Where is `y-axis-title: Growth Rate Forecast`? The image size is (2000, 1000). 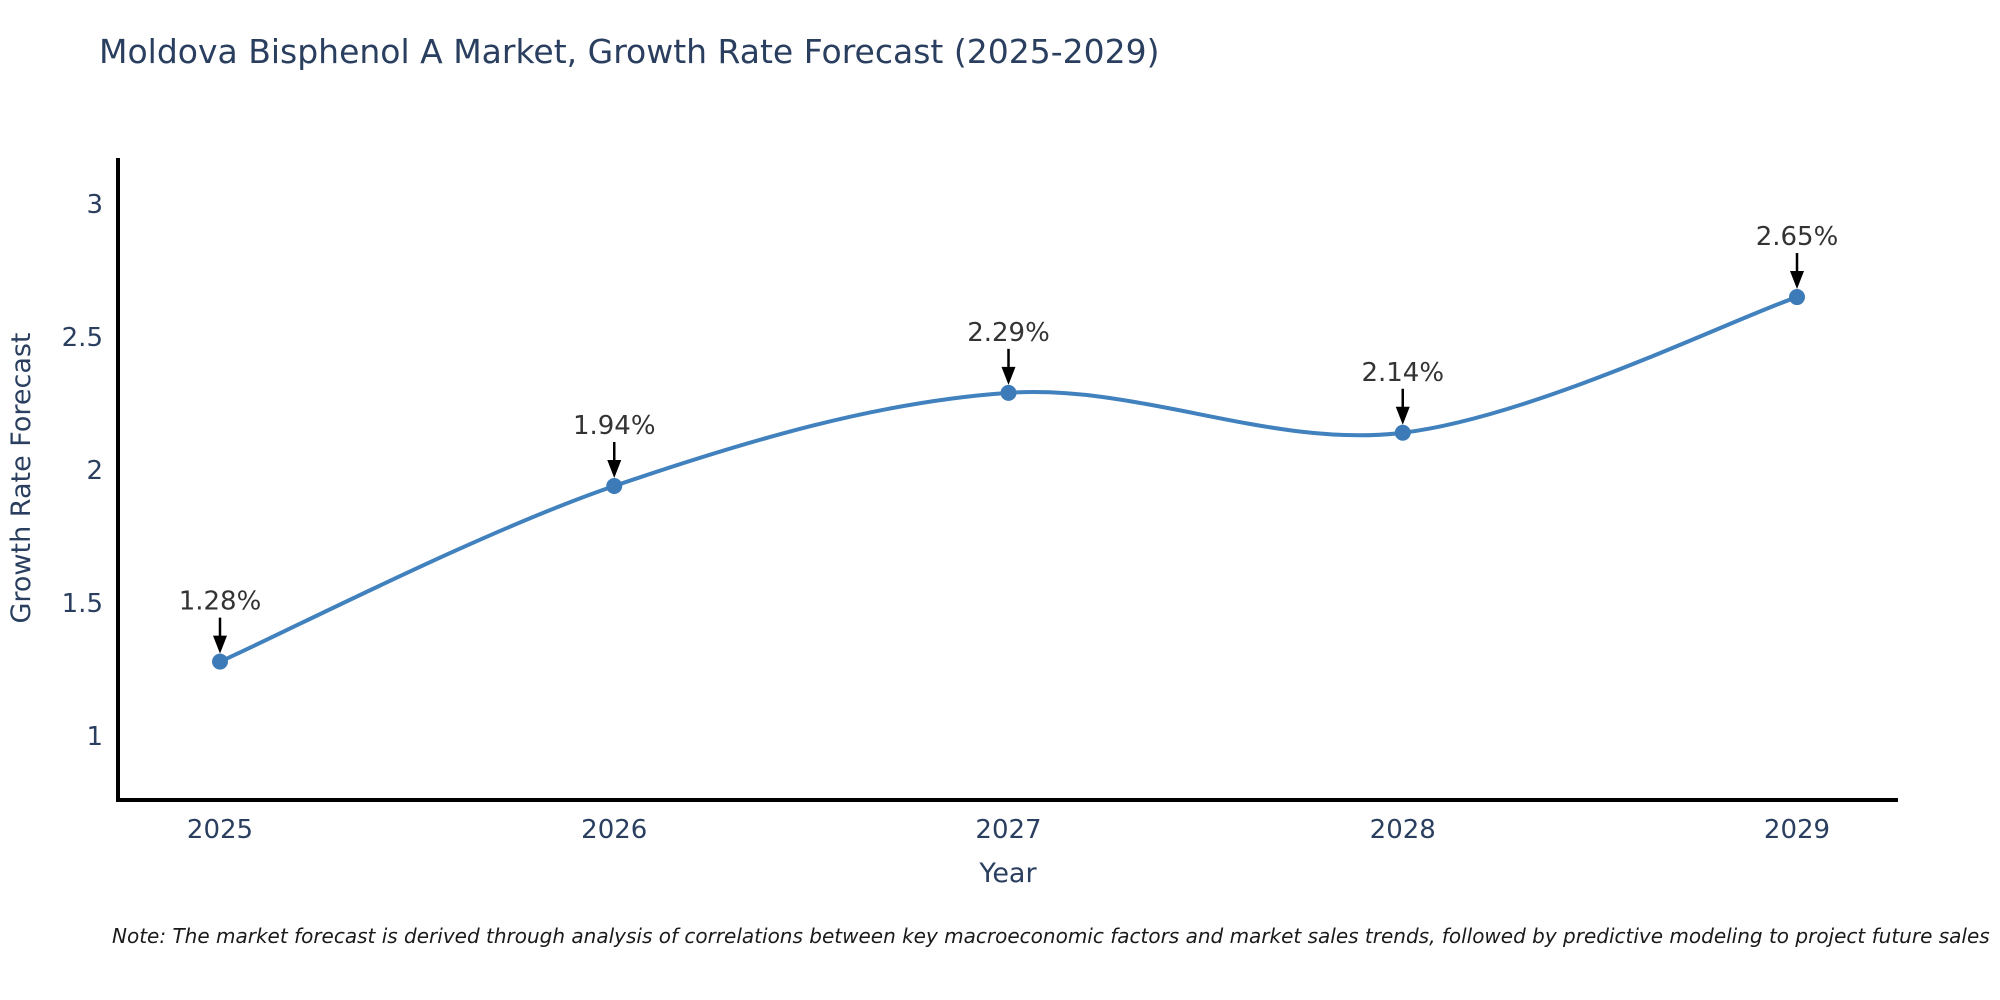 y-axis-title: Growth Rate Forecast is located at coordinates (21, 477).